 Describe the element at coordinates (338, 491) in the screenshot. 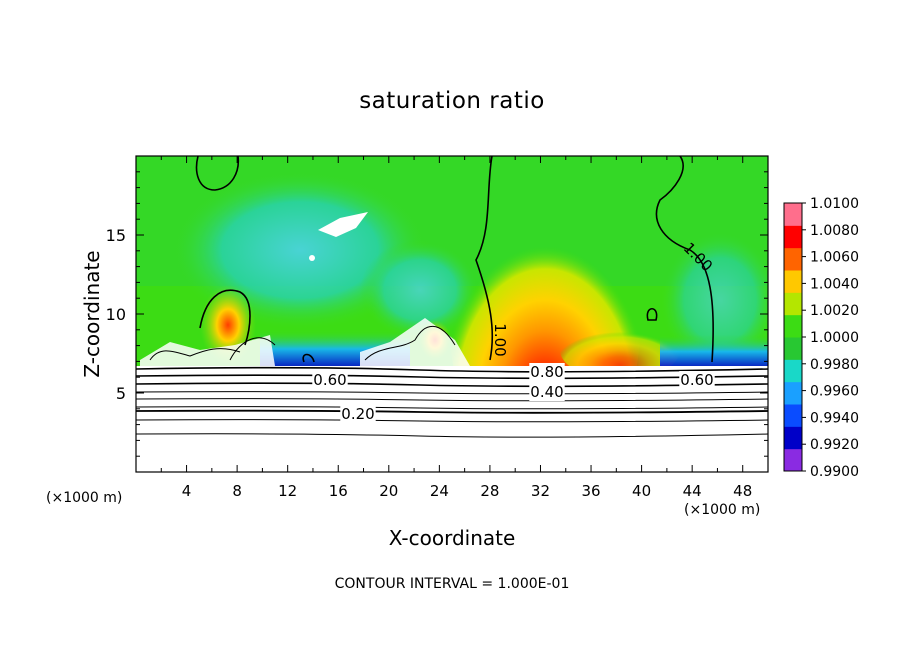

I see `x-tick-label: 16` at that location.